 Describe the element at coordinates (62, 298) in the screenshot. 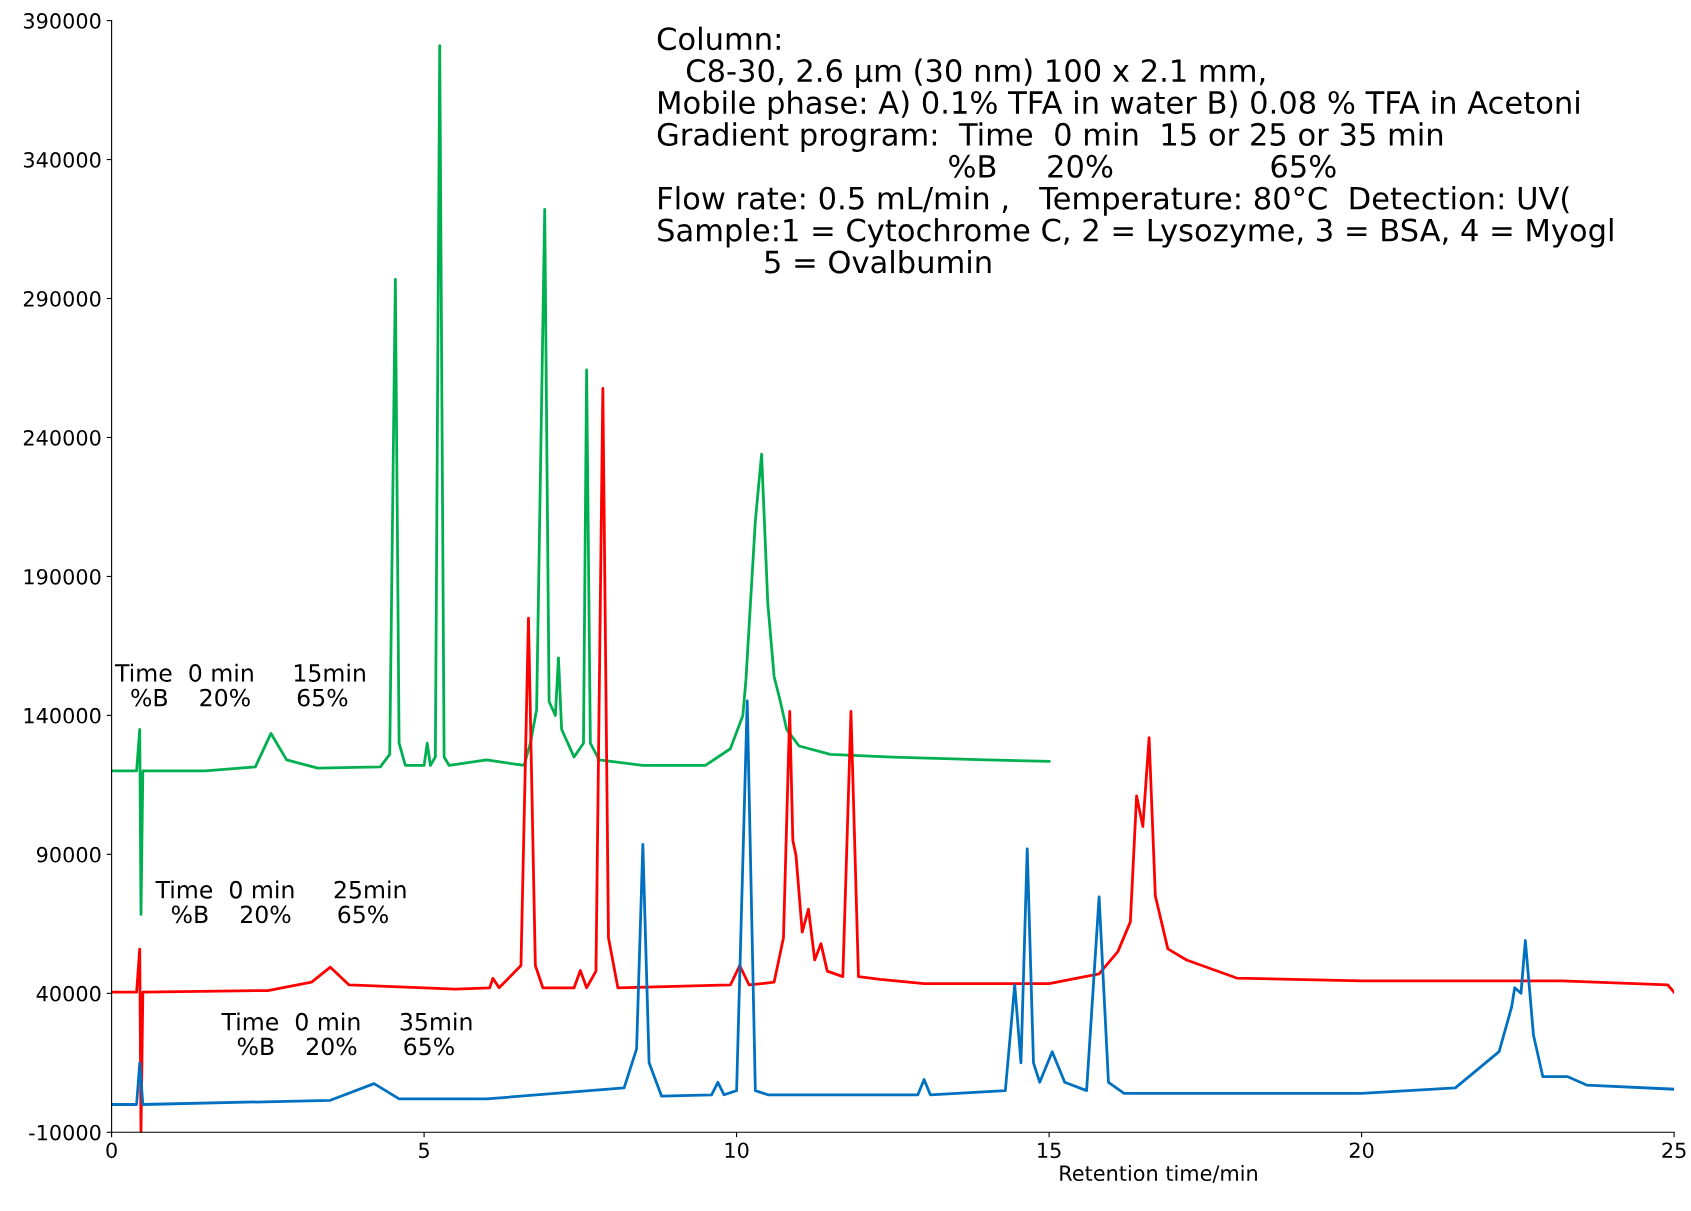

I see `y-tick-label: 290000` at that location.